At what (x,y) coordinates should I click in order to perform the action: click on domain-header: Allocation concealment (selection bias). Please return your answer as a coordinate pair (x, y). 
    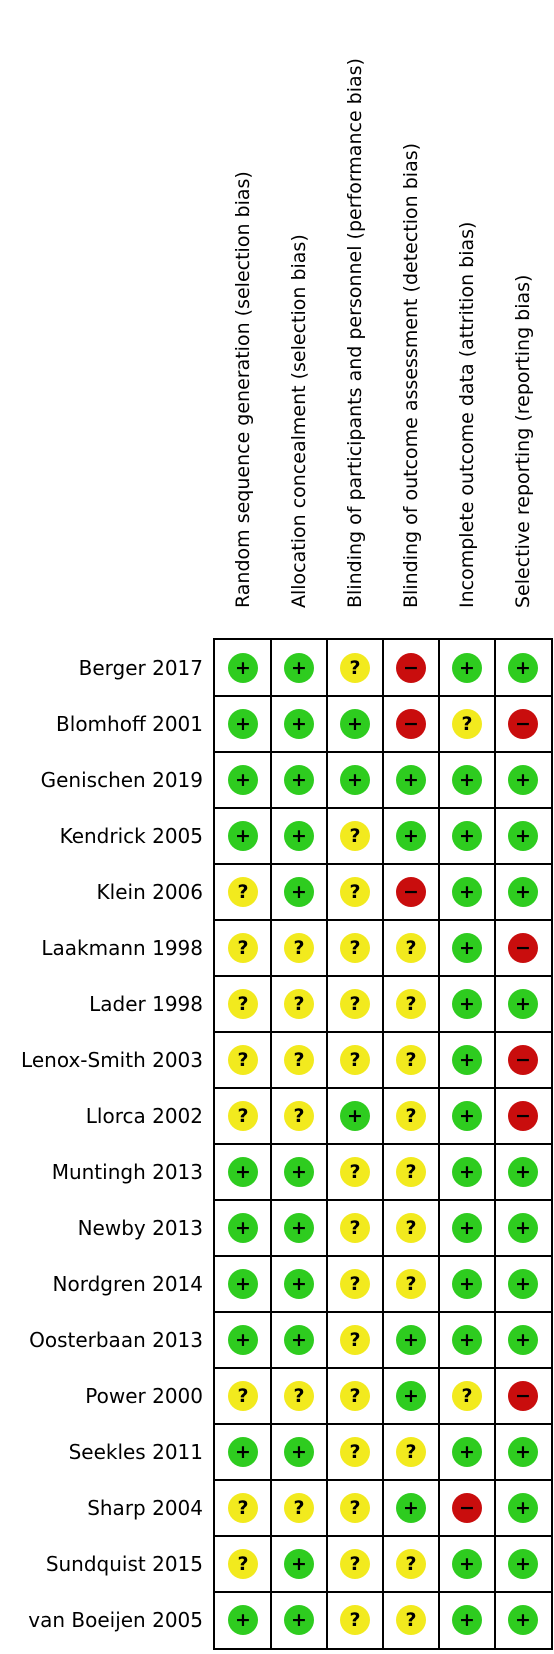
    Looking at the image, I should click on (299, 318).